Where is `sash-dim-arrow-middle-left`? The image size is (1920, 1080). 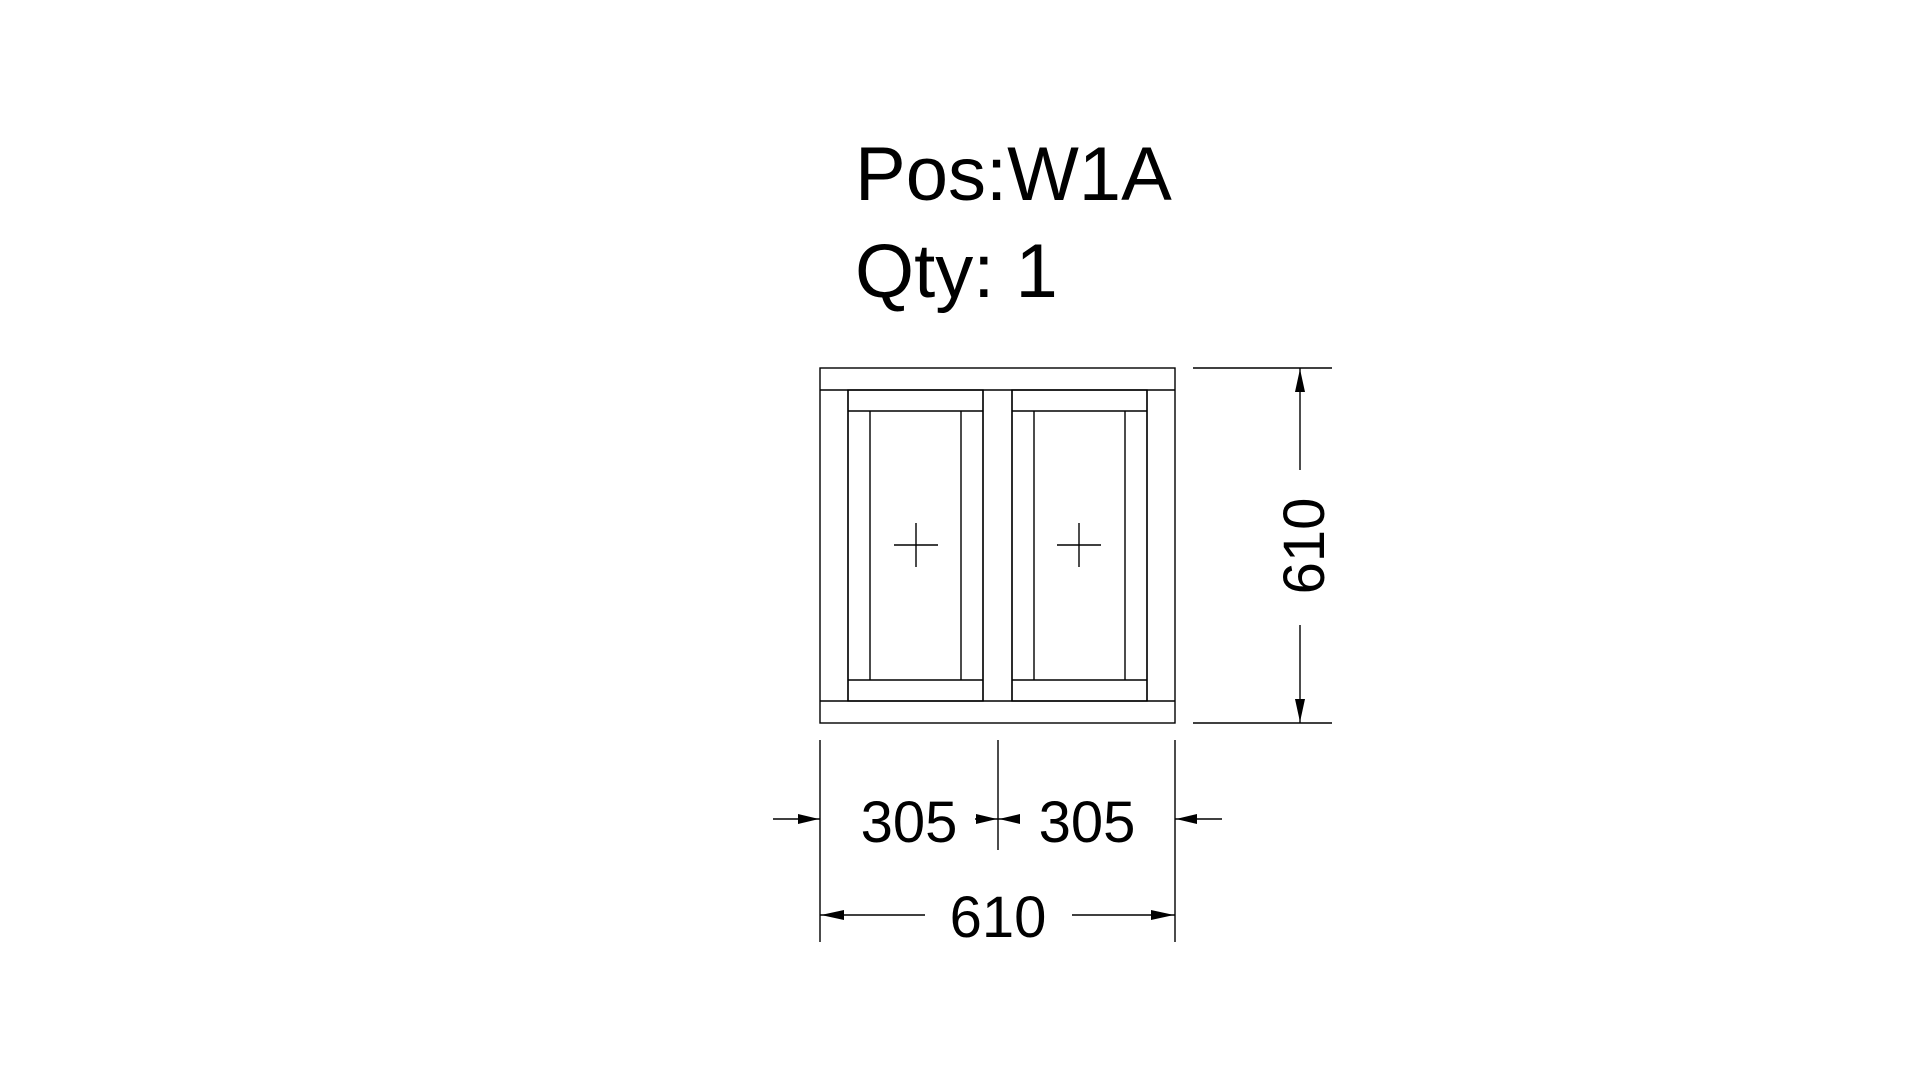
sash-dim-arrow-middle-left is located at coordinates (986, 819).